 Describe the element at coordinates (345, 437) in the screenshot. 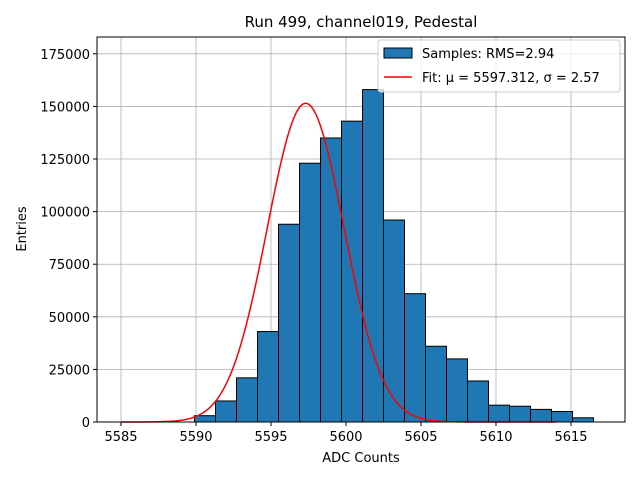

I see `x-tick-label: 5600` at that location.